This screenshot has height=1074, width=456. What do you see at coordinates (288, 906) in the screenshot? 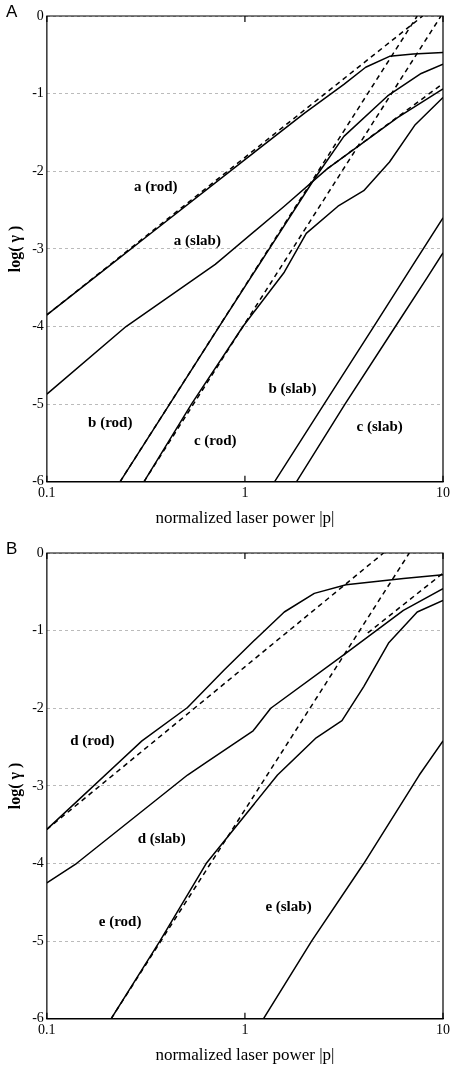
I see `annotation: e (slab)` at bounding box center [288, 906].